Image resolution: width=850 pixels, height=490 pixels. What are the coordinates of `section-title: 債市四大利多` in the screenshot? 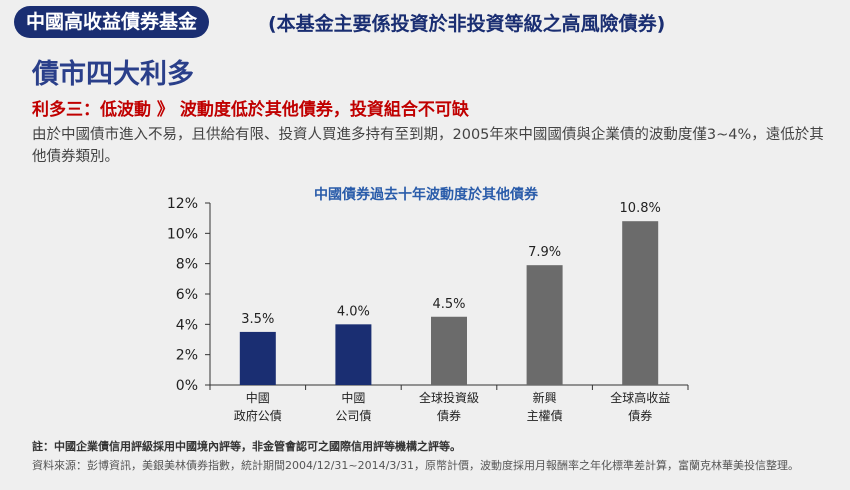 It's located at (113, 74).